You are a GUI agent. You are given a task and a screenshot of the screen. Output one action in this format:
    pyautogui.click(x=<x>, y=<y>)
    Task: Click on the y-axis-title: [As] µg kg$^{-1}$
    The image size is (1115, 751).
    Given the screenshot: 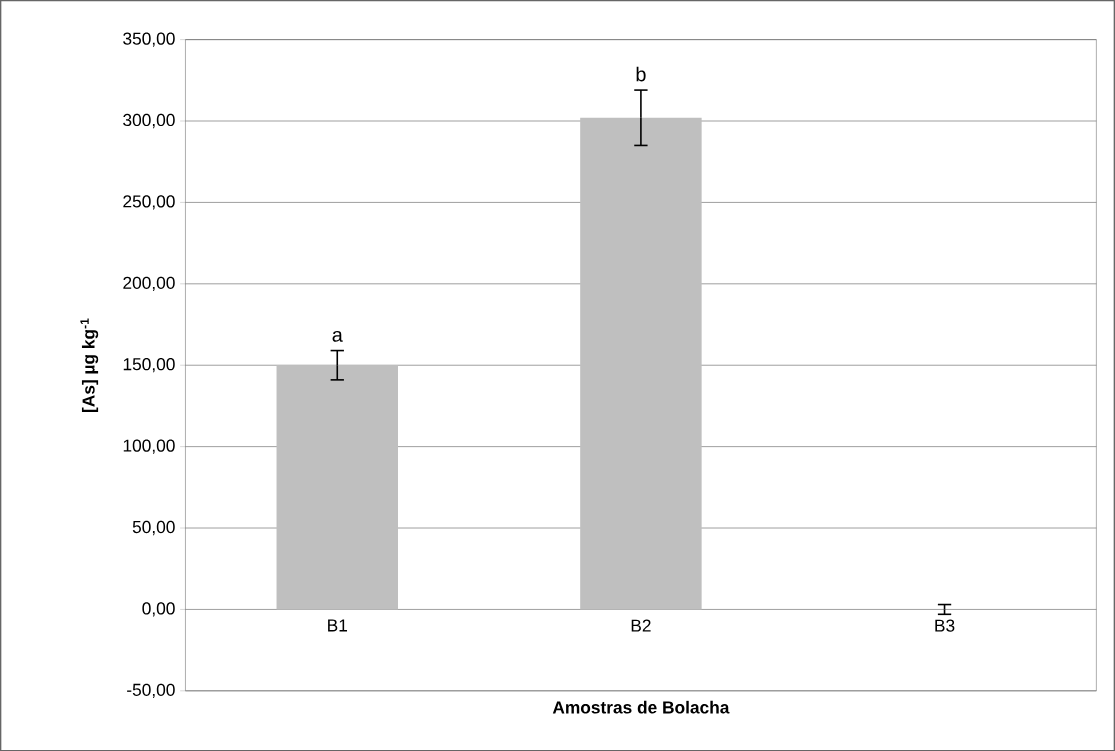 What is the action you would take?
    pyautogui.click(x=89, y=365)
    